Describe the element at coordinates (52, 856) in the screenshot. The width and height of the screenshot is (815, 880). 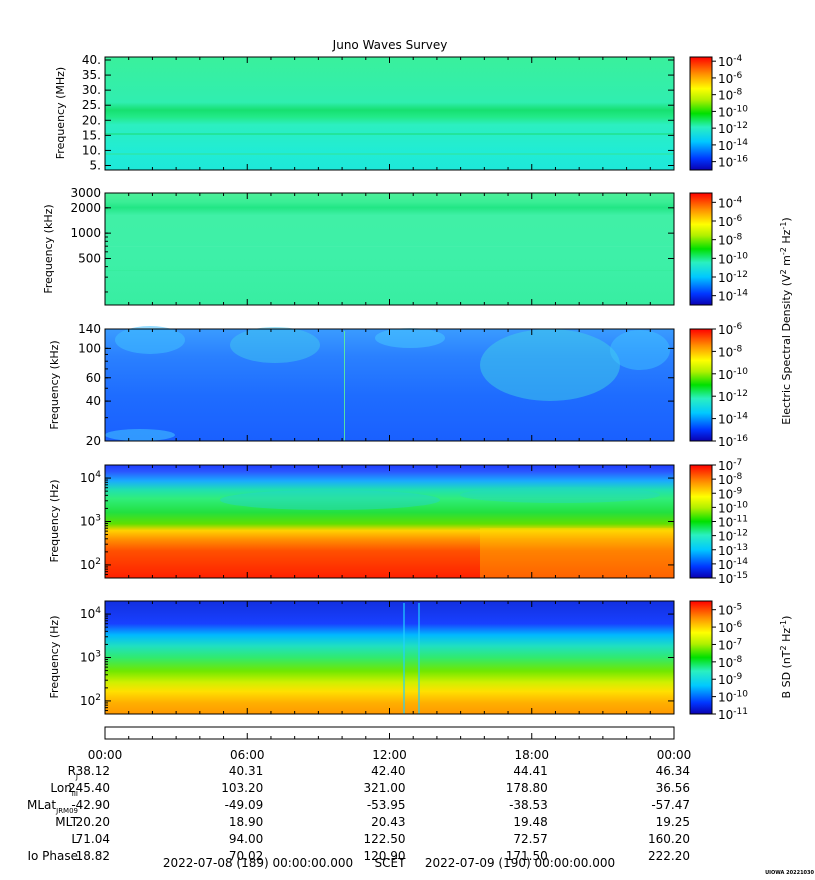
I see `ephemeris-row-label: Io Phase` at that location.